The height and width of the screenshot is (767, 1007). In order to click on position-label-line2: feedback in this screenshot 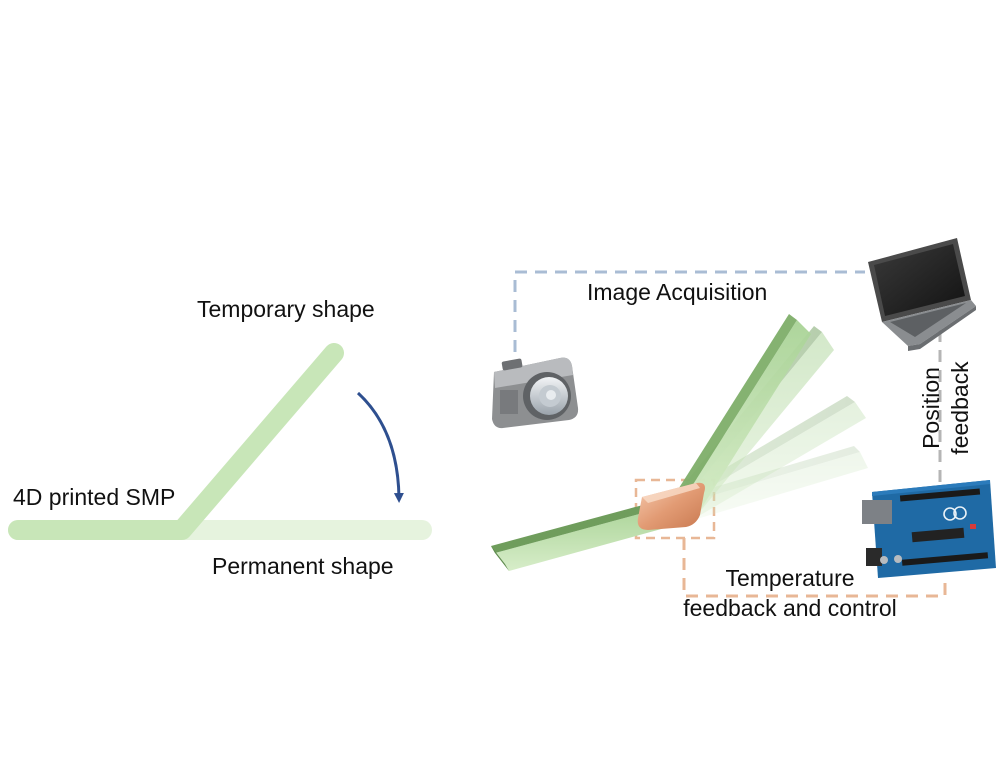, I will do `click(960, 408)`.